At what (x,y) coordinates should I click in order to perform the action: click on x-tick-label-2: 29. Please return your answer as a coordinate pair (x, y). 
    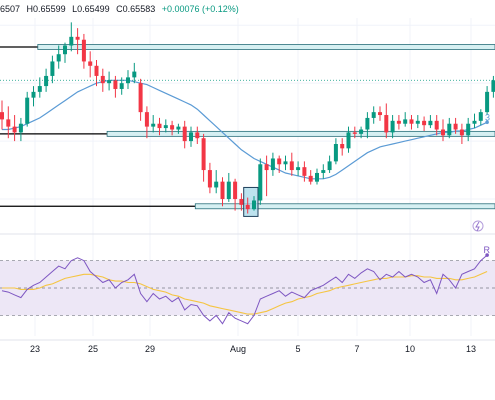
    Looking at the image, I should click on (150, 349).